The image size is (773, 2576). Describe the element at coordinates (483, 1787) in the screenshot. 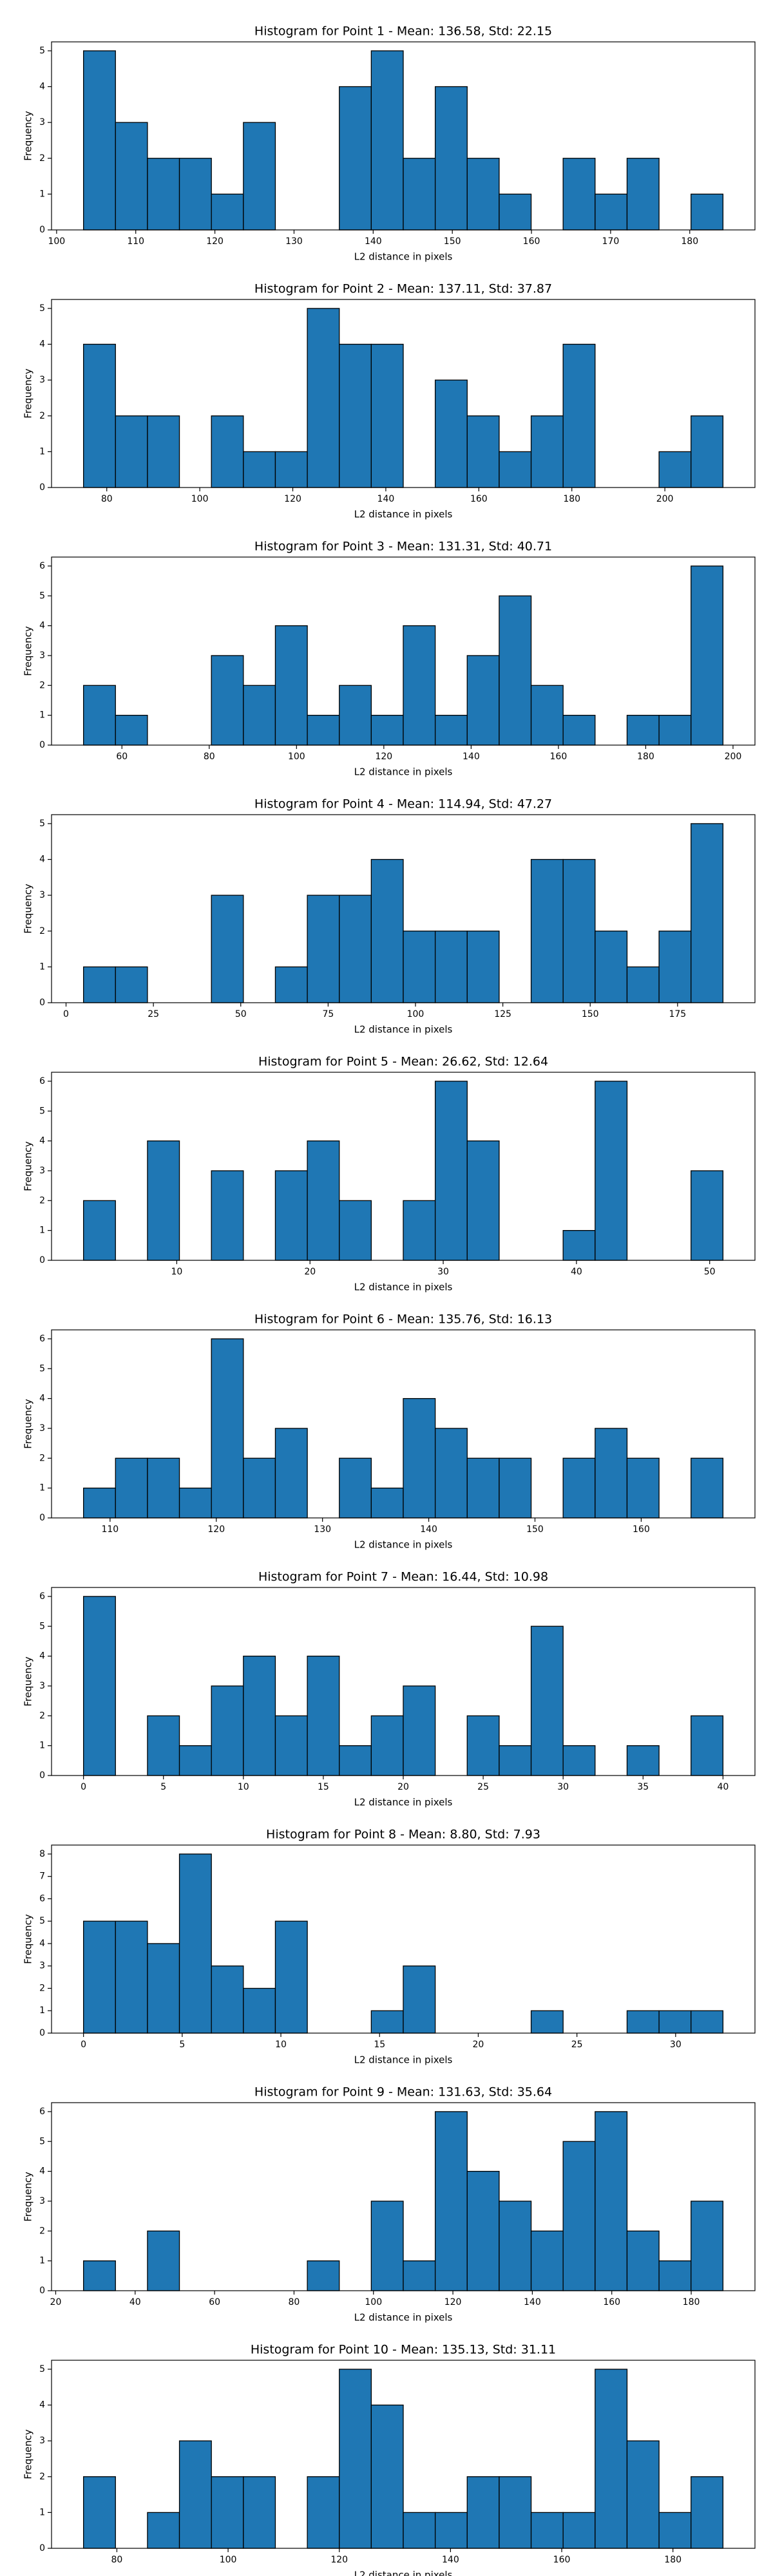

I see `x-tick-label: 25` at that location.